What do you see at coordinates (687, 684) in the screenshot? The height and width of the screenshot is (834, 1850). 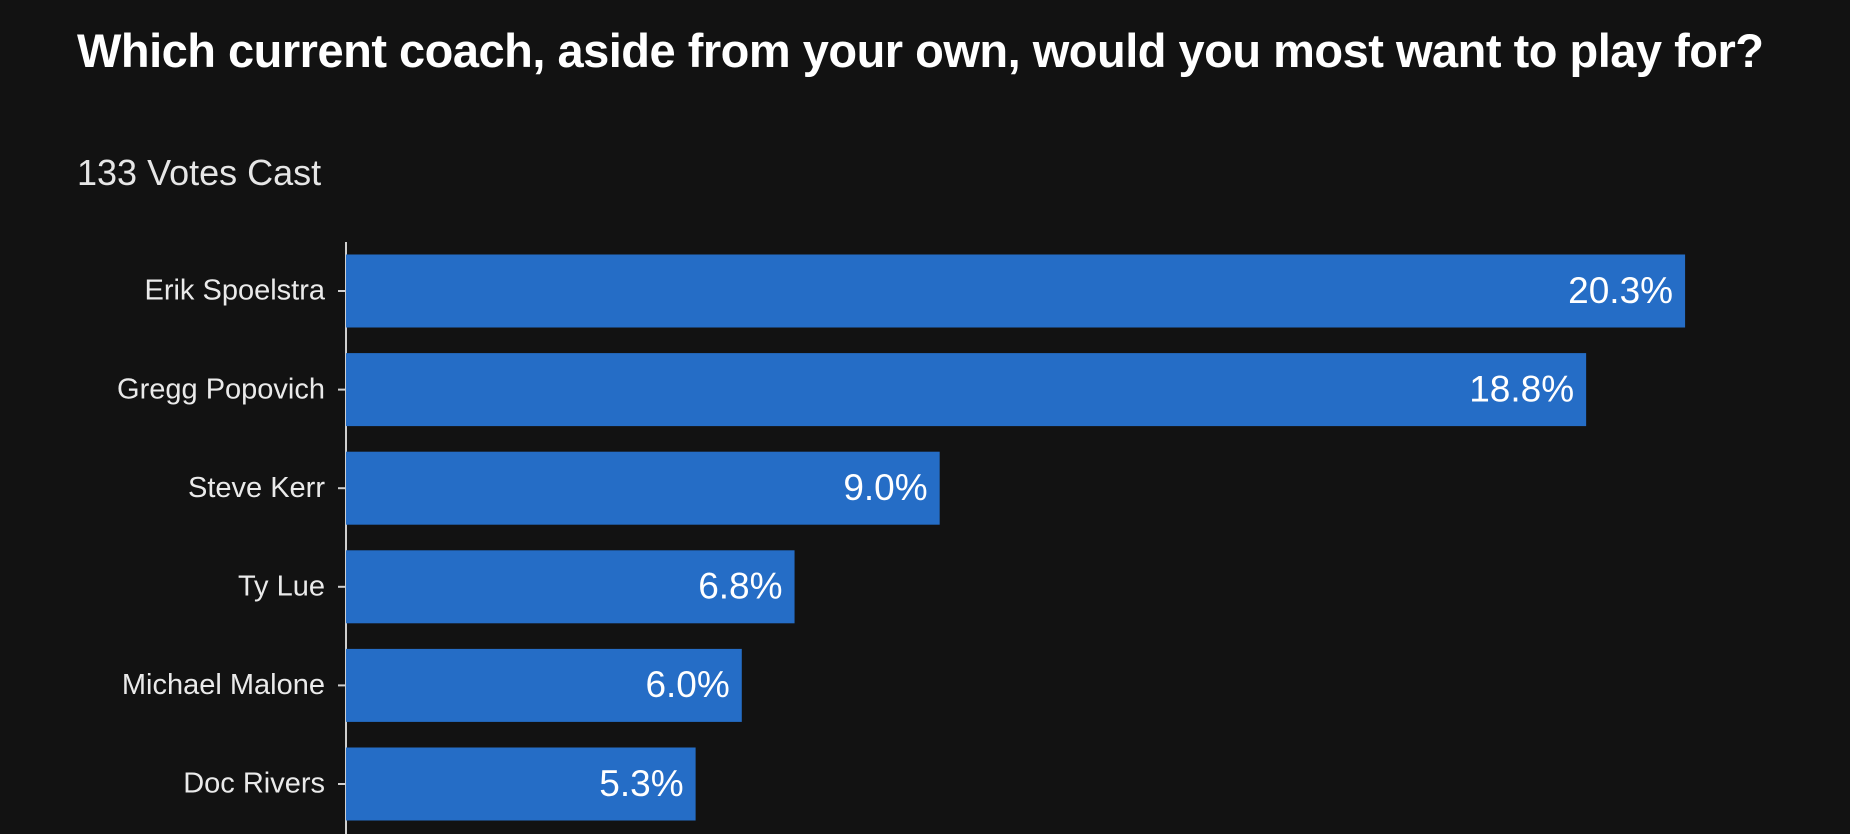 I see `value-label: 6.0%` at bounding box center [687, 684].